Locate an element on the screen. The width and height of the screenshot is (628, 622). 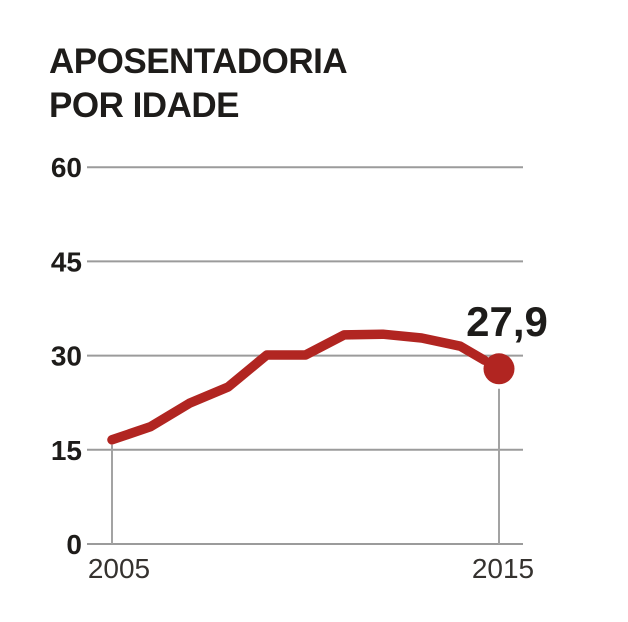
endpoint-dot is located at coordinates (499, 369).